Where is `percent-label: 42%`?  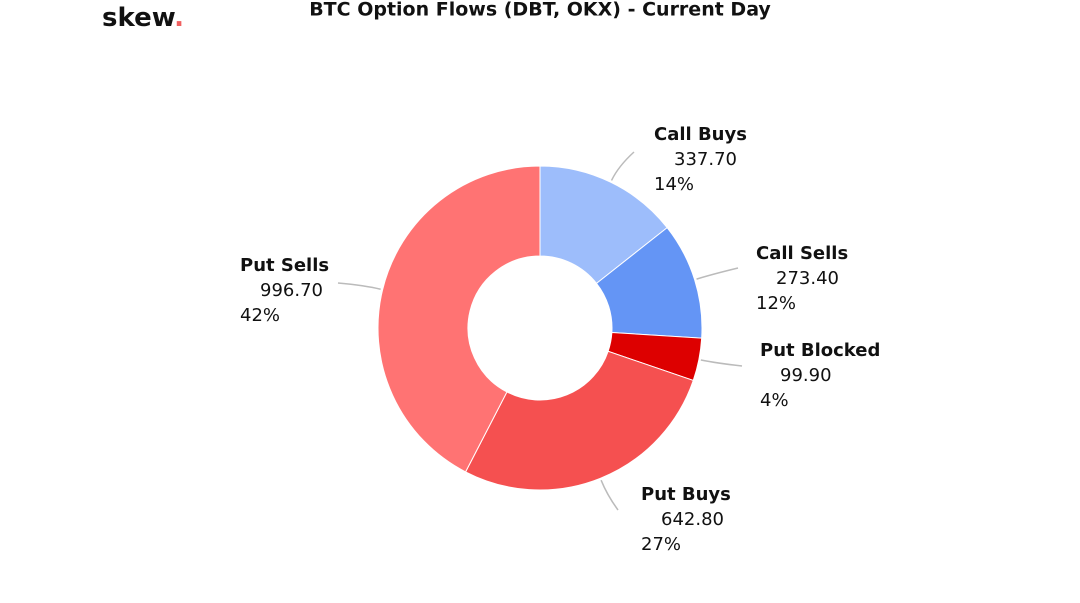 percent-label: 42% is located at coordinates (260, 315).